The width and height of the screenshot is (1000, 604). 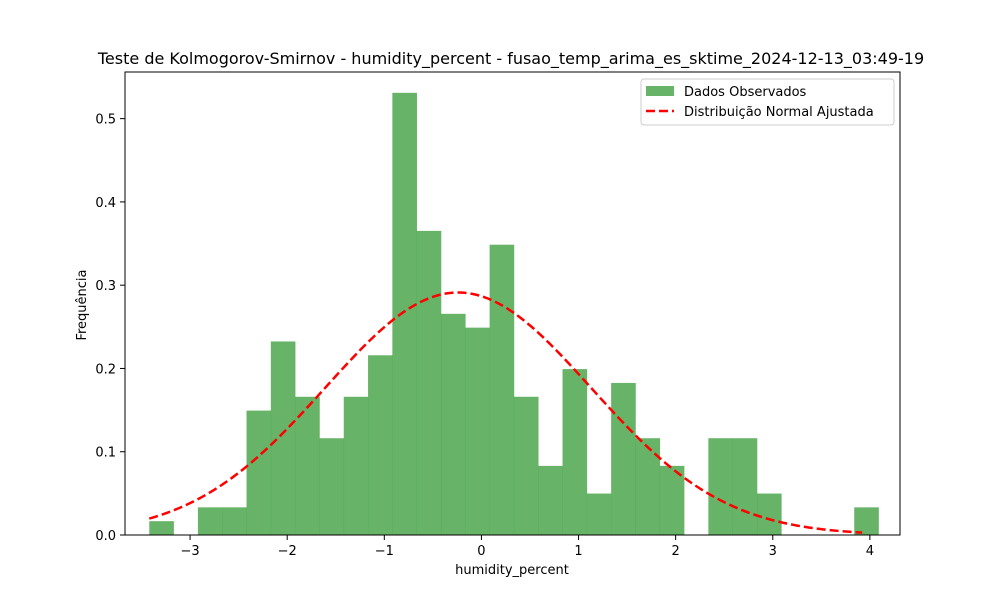 What do you see at coordinates (105, 120) in the screenshot?
I see `y-tick-label: 0.5` at bounding box center [105, 120].